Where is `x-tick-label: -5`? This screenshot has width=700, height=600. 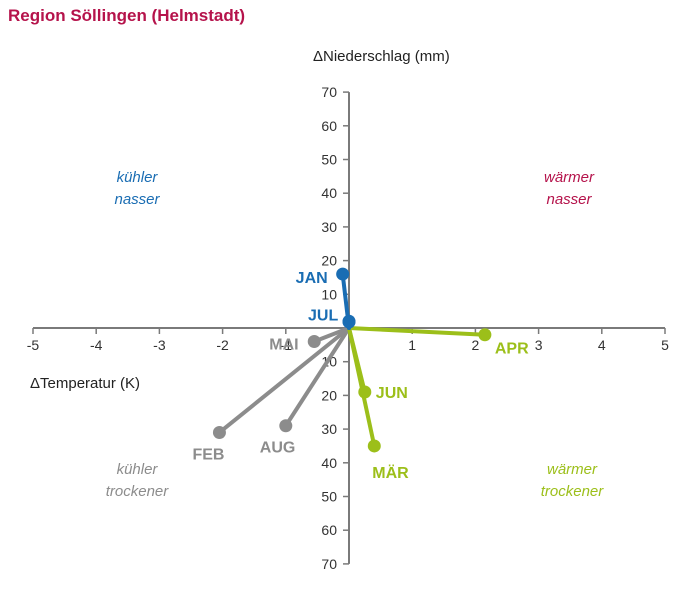 x-tick-label: -5 is located at coordinates (33, 345).